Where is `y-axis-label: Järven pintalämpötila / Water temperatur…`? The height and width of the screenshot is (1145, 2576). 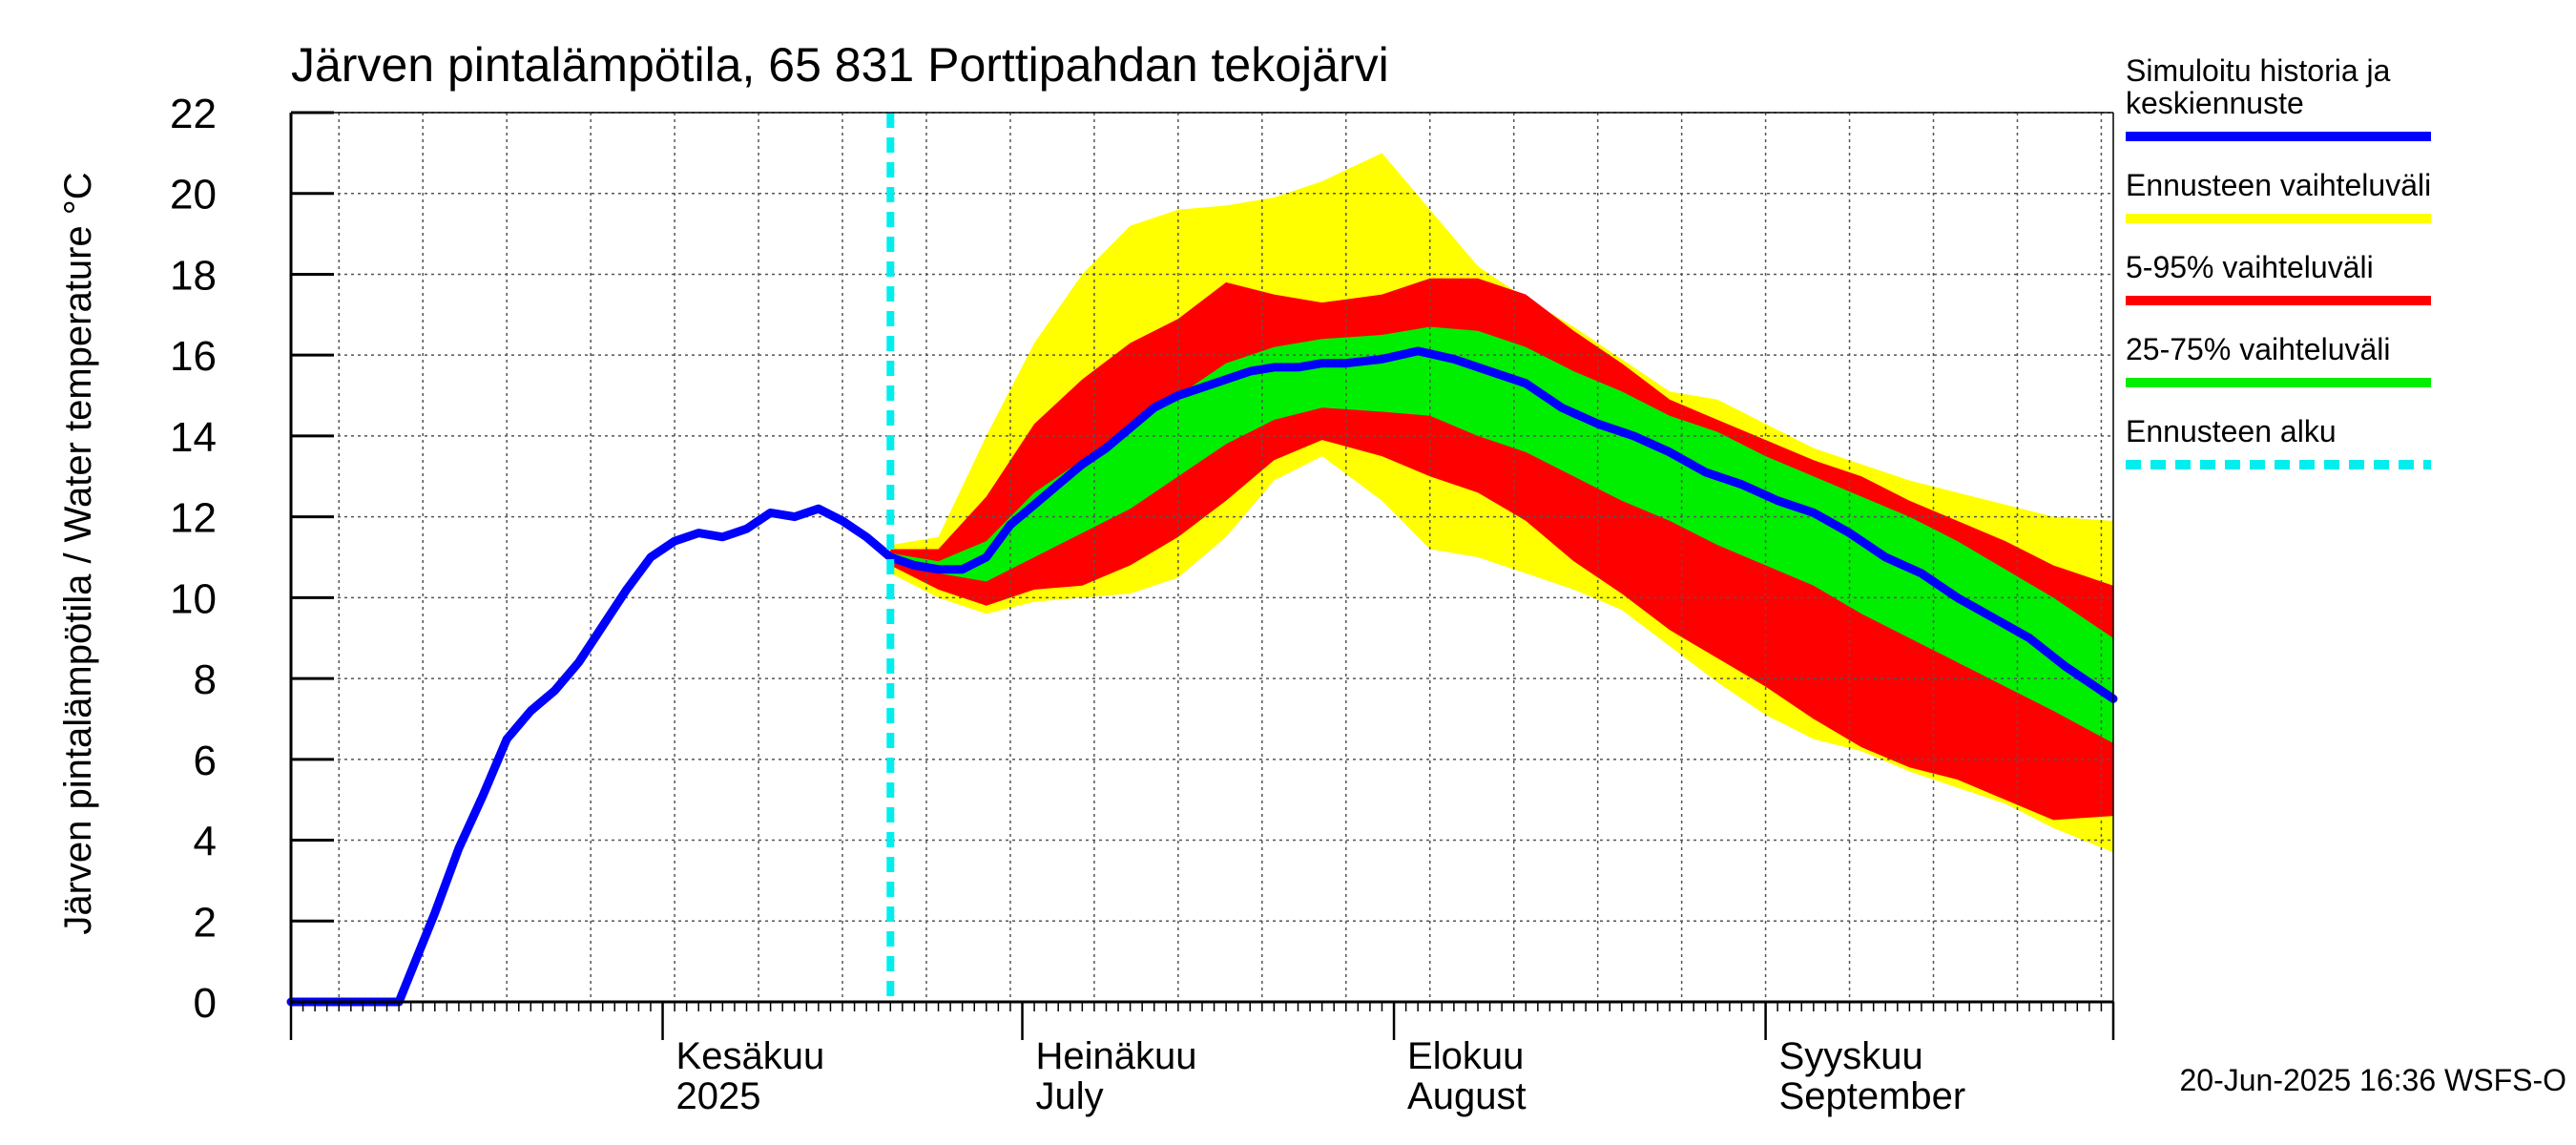
y-axis-label: Järven pintalämpötila / Water temperatur… is located at coordinates (78, 553).